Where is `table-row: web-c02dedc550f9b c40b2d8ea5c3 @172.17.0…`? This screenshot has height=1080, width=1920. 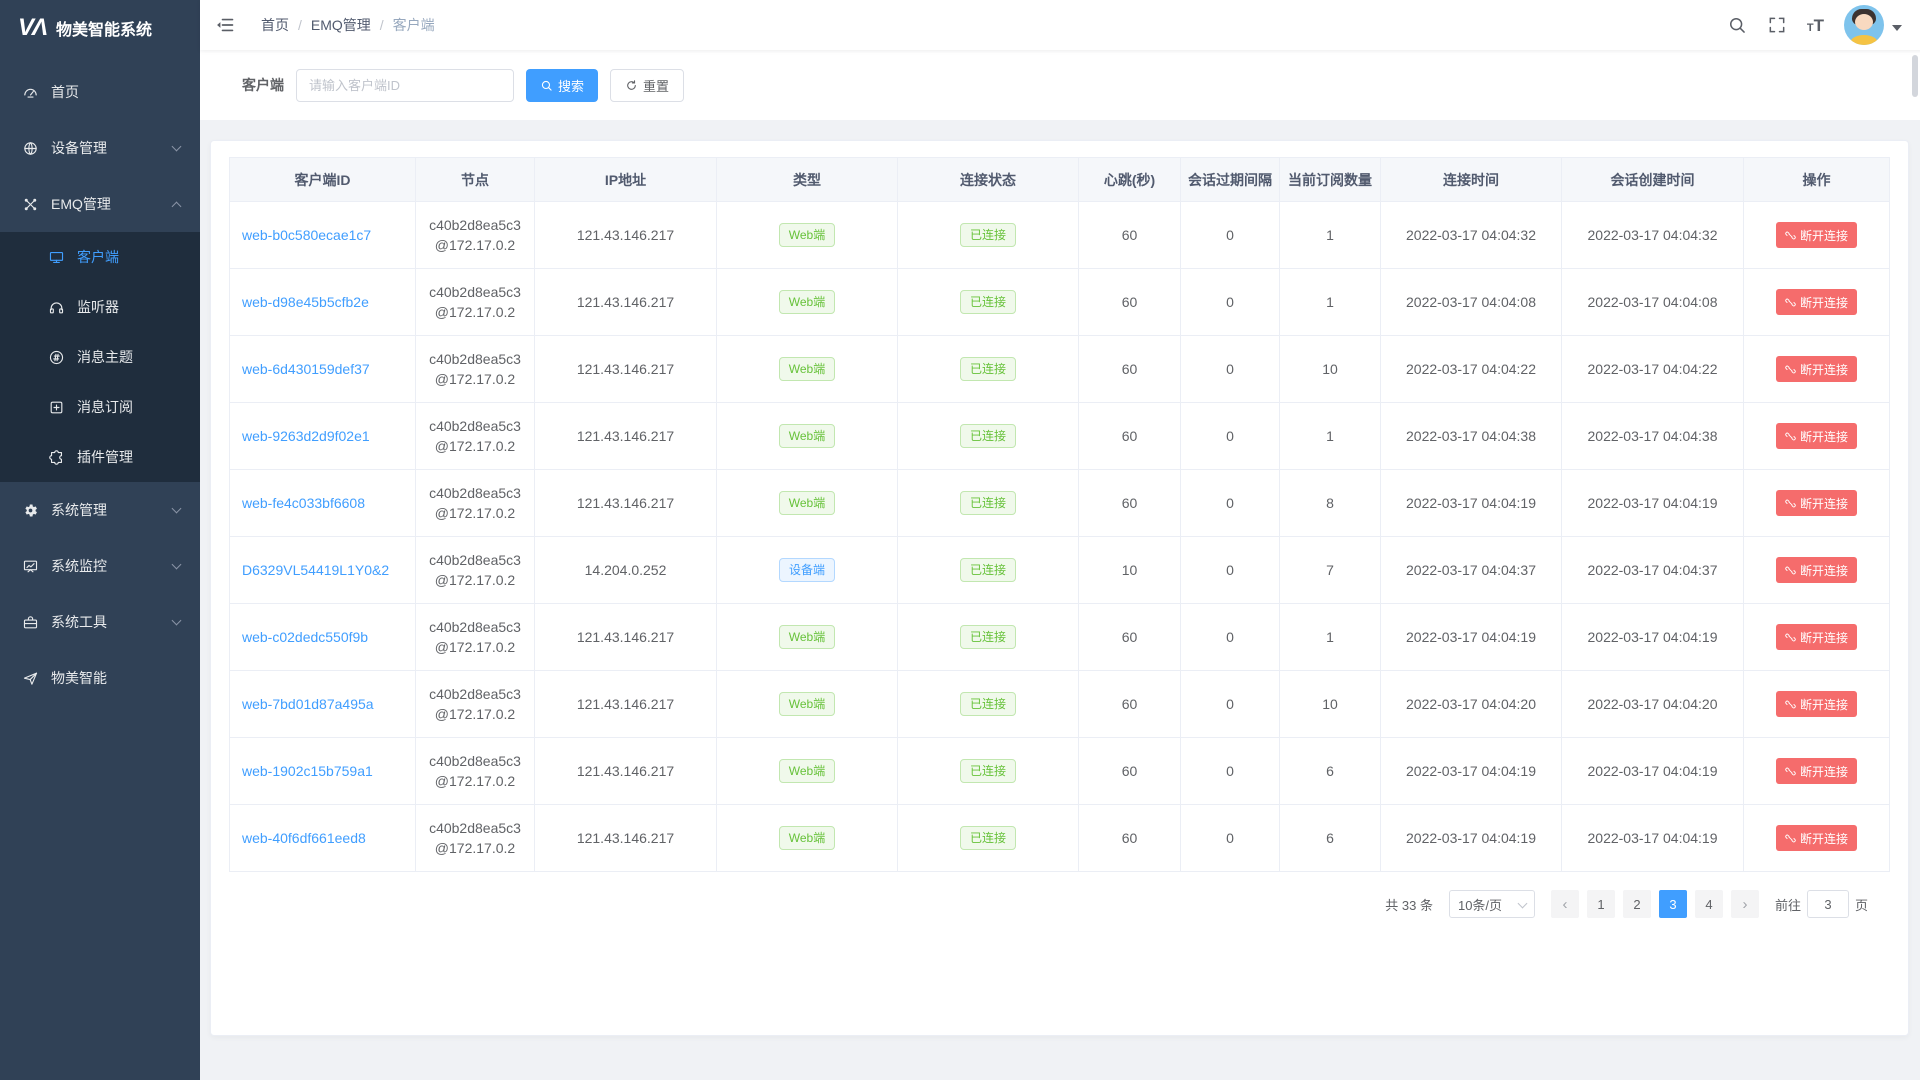 table-row: web-c02dedc550f9b c40b2d8ea5c3 @172.17.0… is located at coordinates (1059, 637).